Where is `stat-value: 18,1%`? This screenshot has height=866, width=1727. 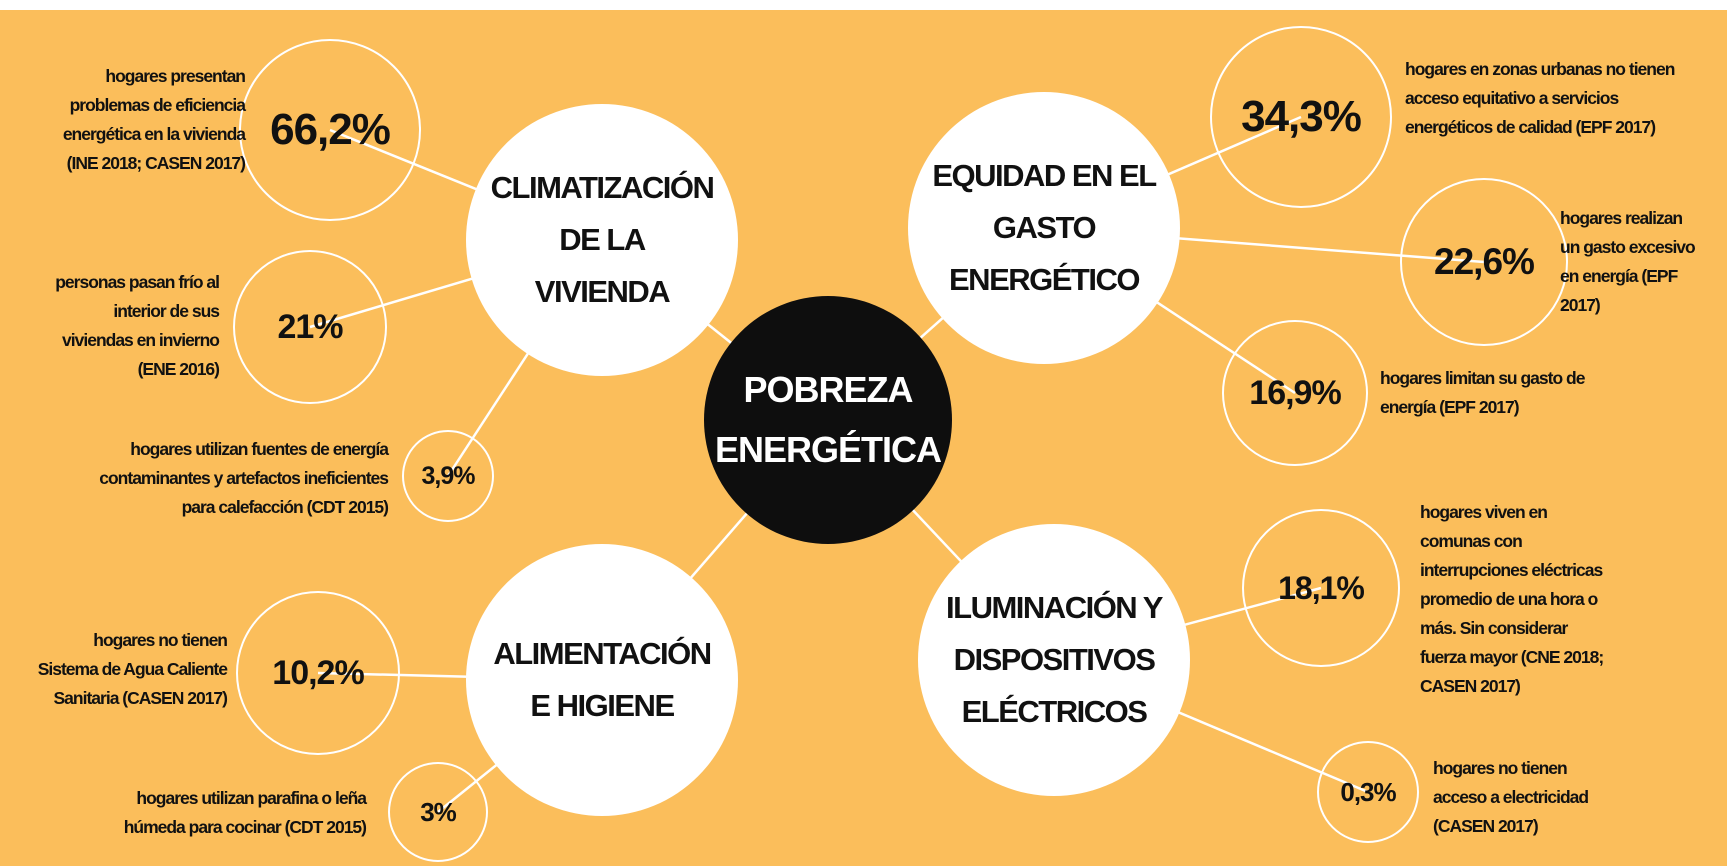
stat-value: 18,1% is located at coordinates (1321, 587).